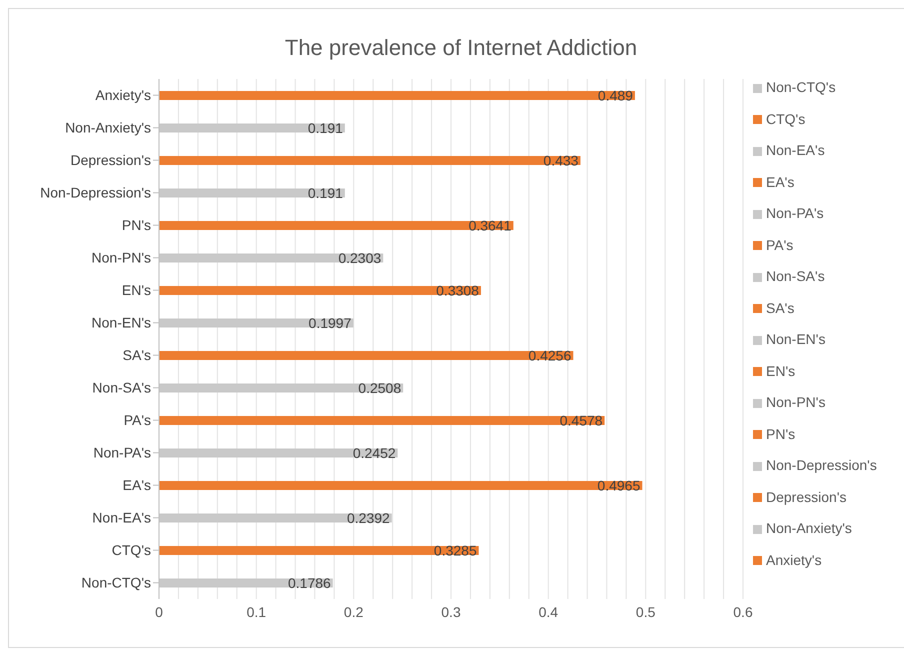 The width and height of the screenshot is (904, 658). I want to click on x-tick-label: 0, so click(159, 612).